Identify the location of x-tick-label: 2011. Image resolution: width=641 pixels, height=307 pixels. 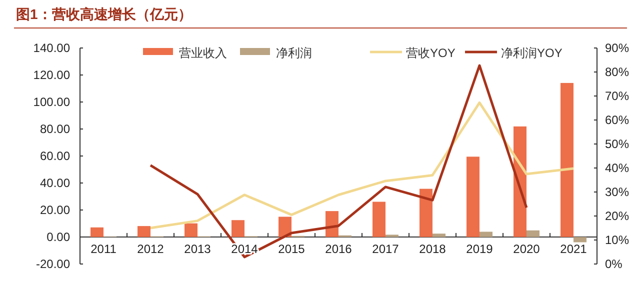
(103, 249).